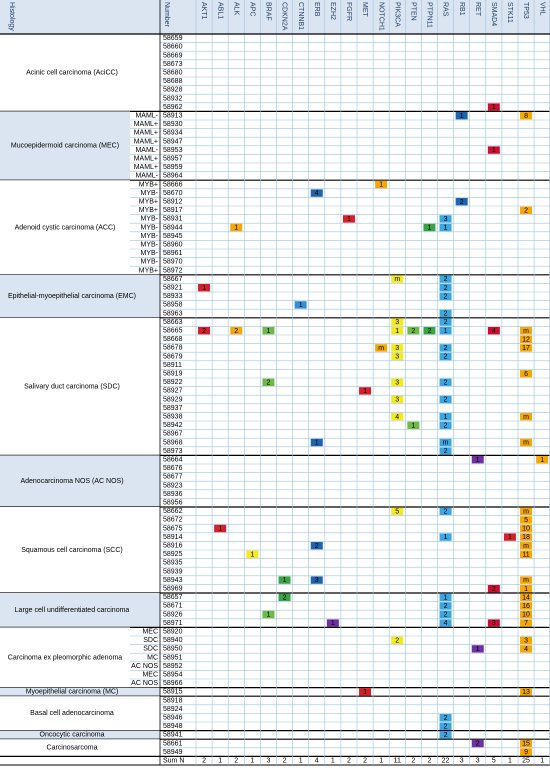  I want to click on sample-number: 58935, so click(173, 563).